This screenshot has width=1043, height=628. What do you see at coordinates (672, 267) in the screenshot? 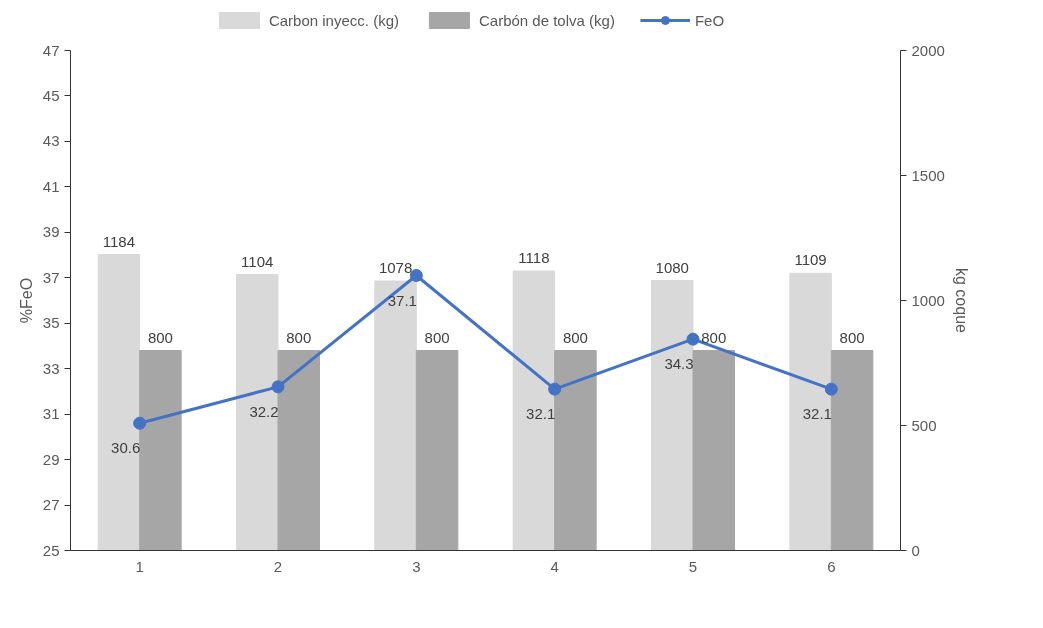
I see `data-label: 1080` at bounding box center [672, 267].